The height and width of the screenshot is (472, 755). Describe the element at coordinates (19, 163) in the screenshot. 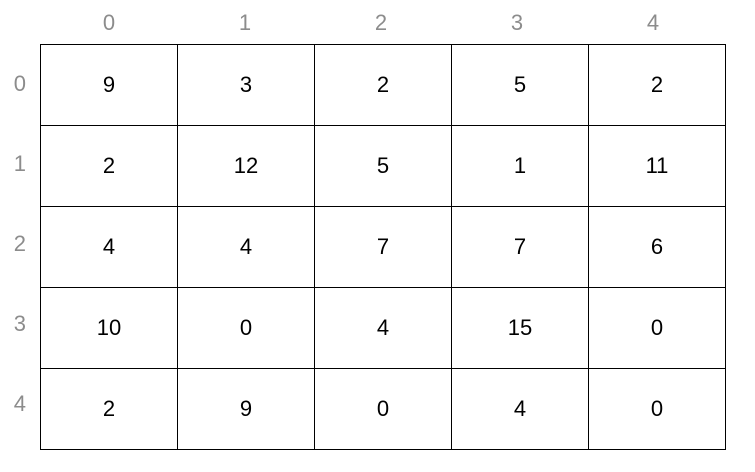

I see `row-header-label: 1` at that location.